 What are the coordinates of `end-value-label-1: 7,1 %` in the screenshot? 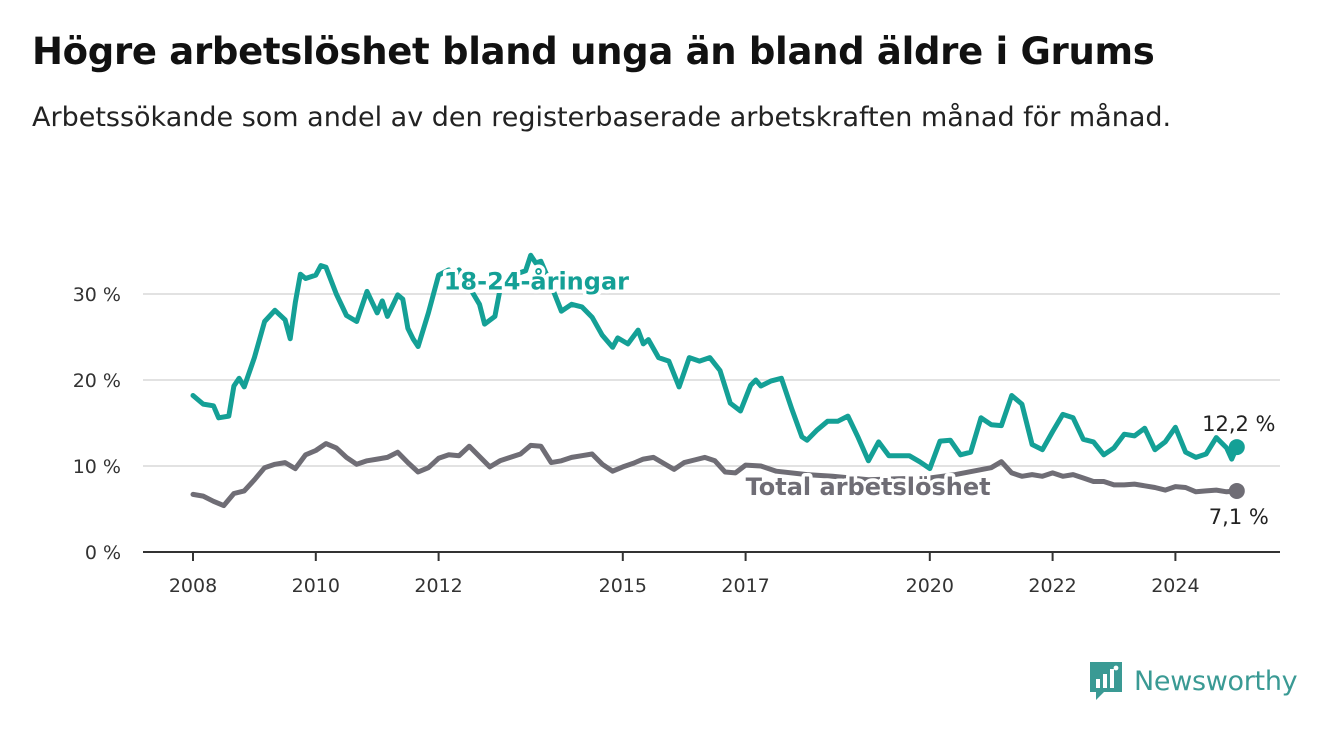 It's located at (1239, 517).